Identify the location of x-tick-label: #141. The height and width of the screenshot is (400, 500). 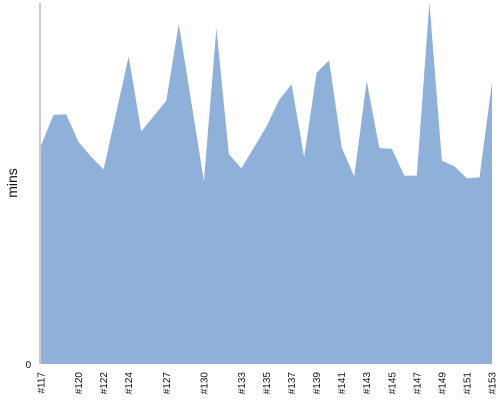
(342, 383).